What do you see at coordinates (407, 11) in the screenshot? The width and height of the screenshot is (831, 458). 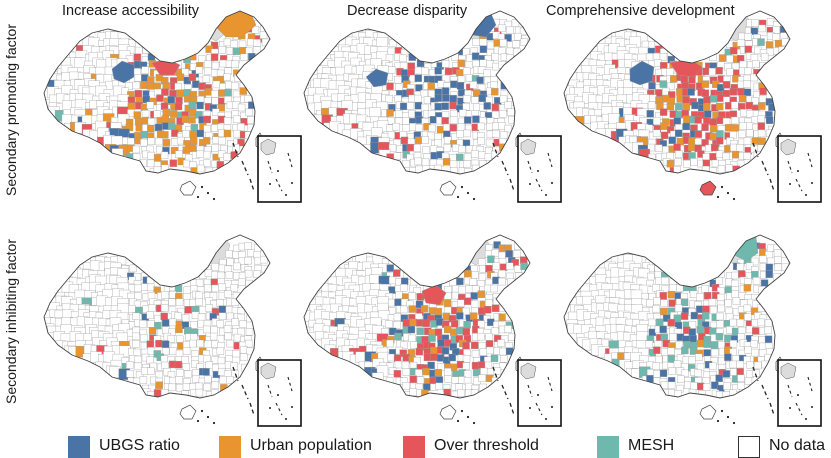 I see `column-title-decrease-disparity: Decrease disparity` at bounding box center [407, 11].